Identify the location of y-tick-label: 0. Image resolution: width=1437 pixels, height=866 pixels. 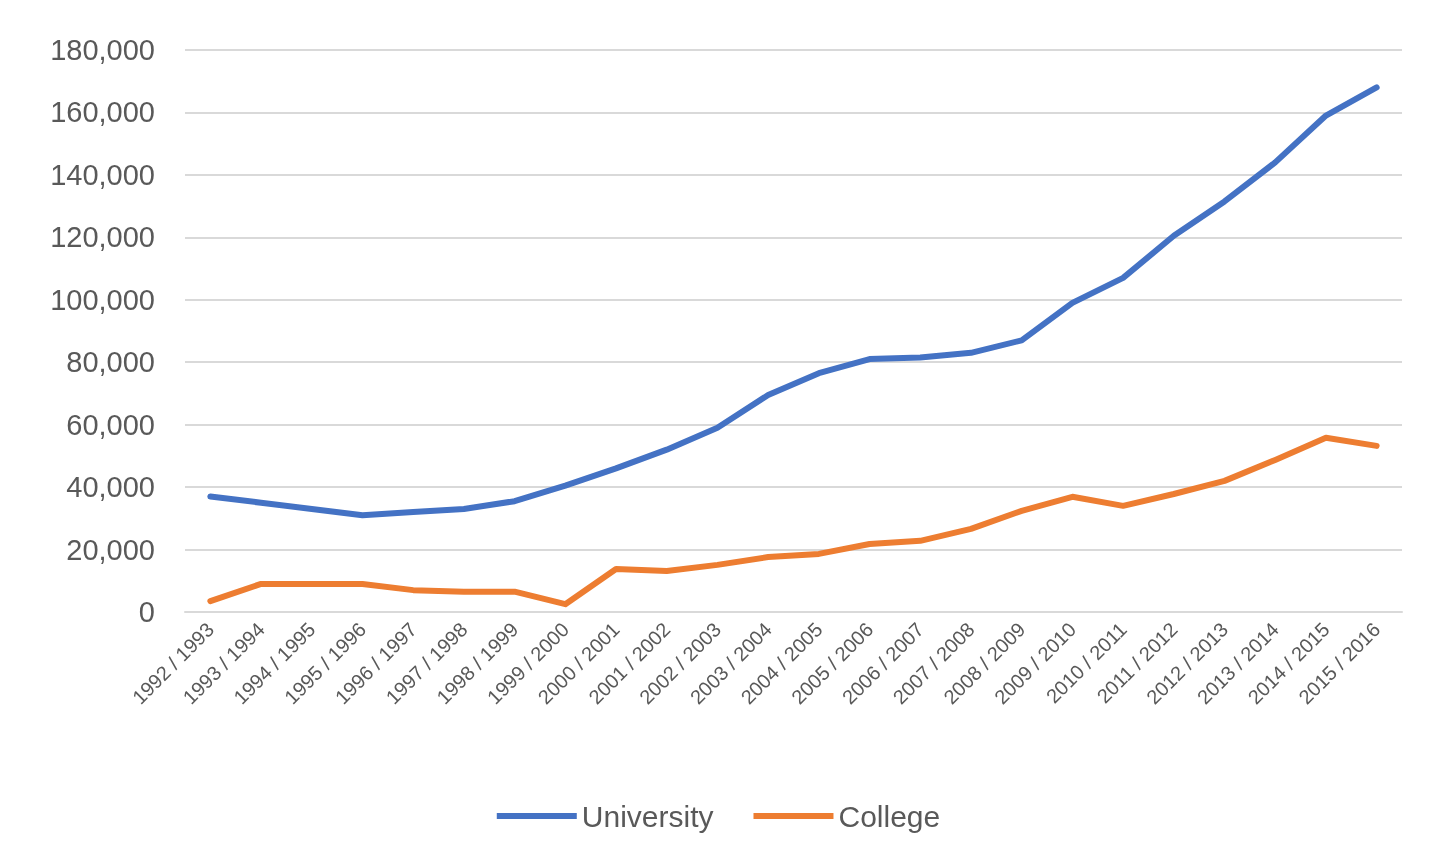
(146, 612).